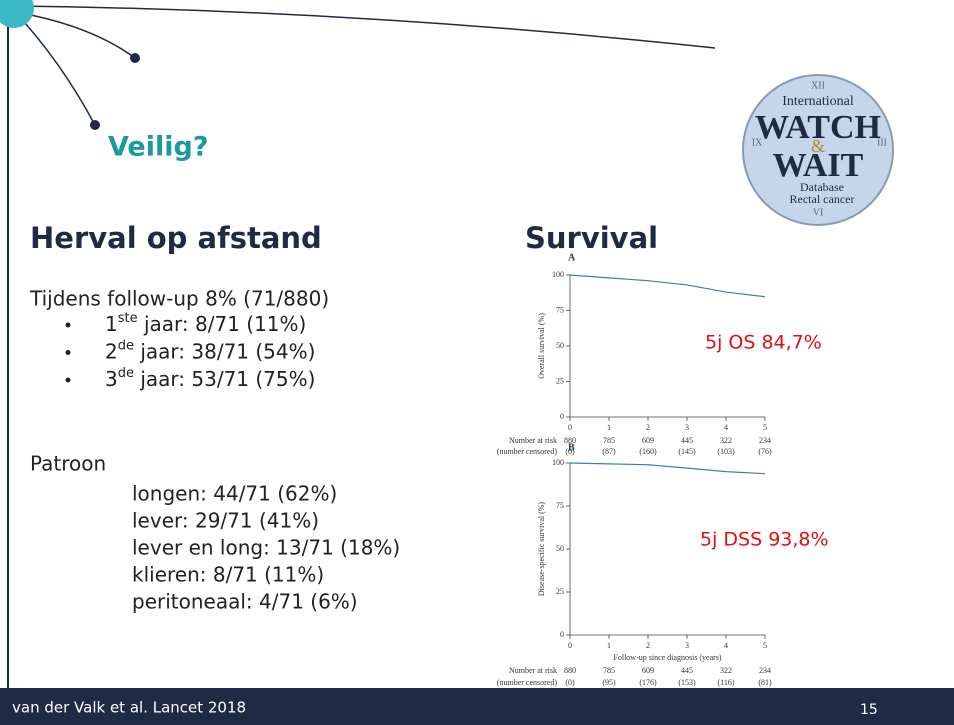  Describe the element at coordinates (687, 682) in the screenshot. I see `censored: (153)` at that location.